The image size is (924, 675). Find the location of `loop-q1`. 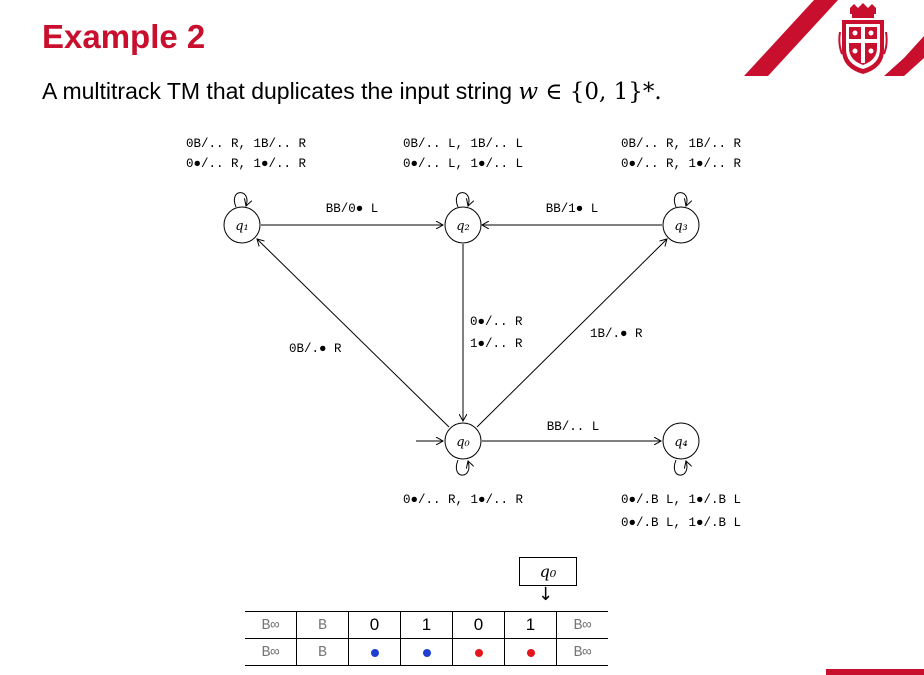

loop-q1 is located at coordinates (240, 200).